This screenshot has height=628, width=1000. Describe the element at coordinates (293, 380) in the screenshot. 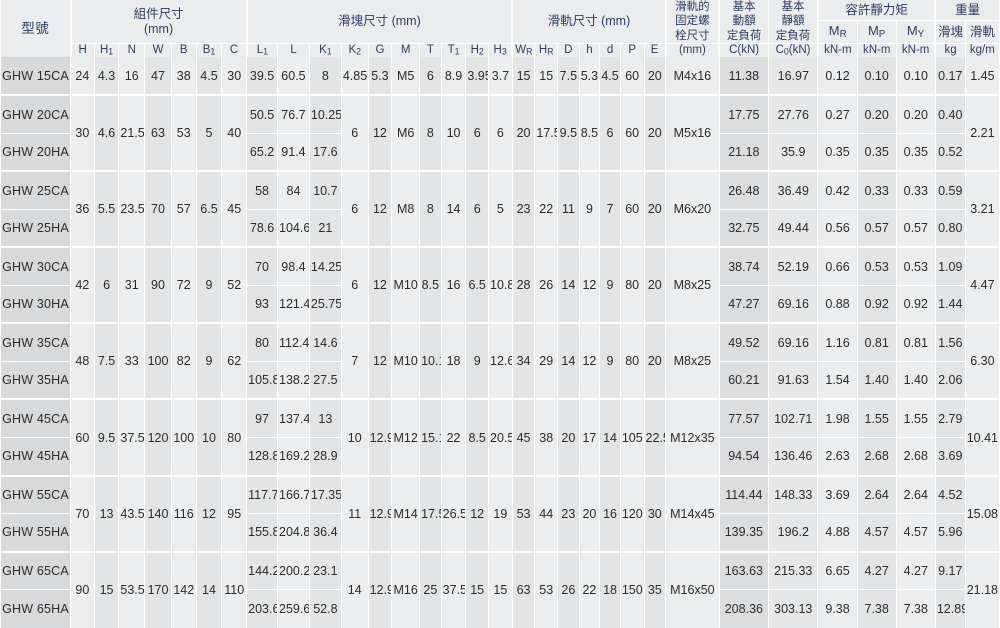

I see `cell-block-1: 138.2` at that location.